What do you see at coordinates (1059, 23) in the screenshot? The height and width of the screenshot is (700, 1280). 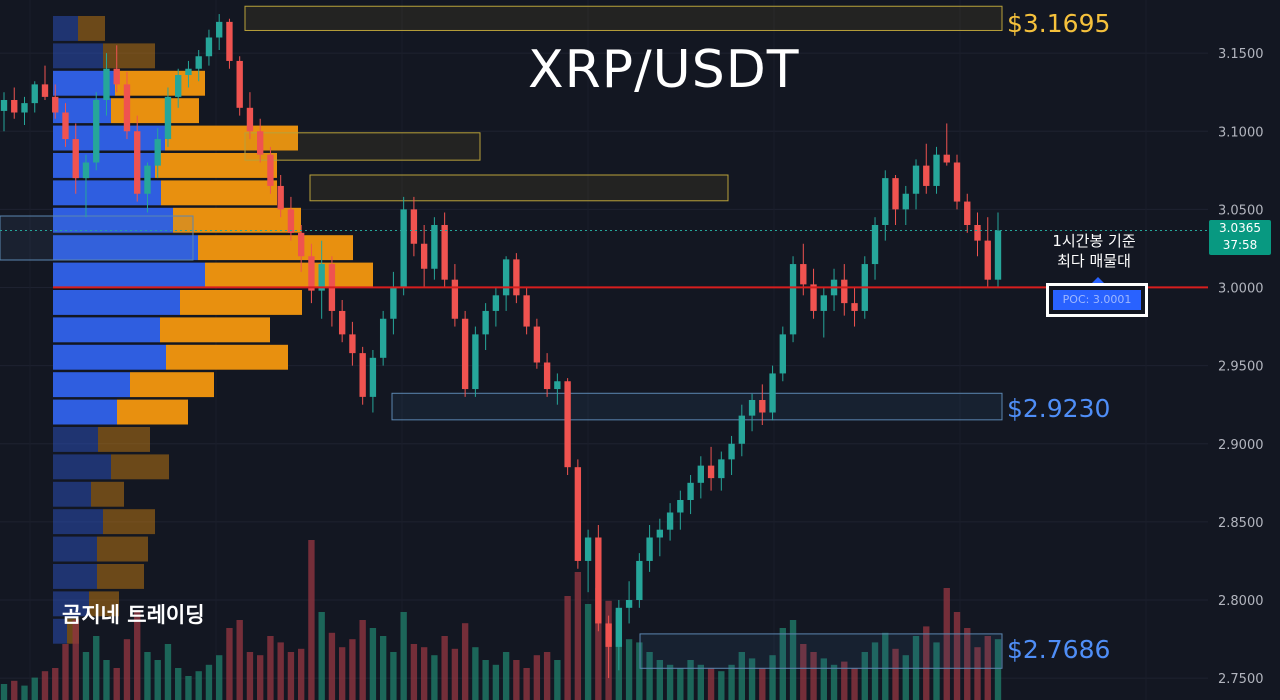 I see `level-label-3-1695: $3.1695` at bounding box center [1059, 23].